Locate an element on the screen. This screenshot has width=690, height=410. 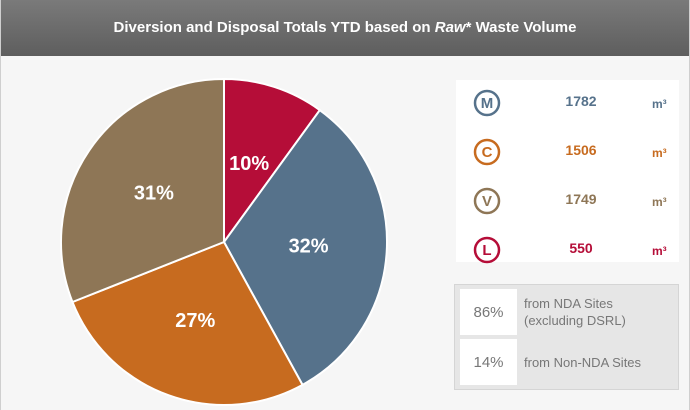
volume-value: 1506 is located at coordinates (581, 150).